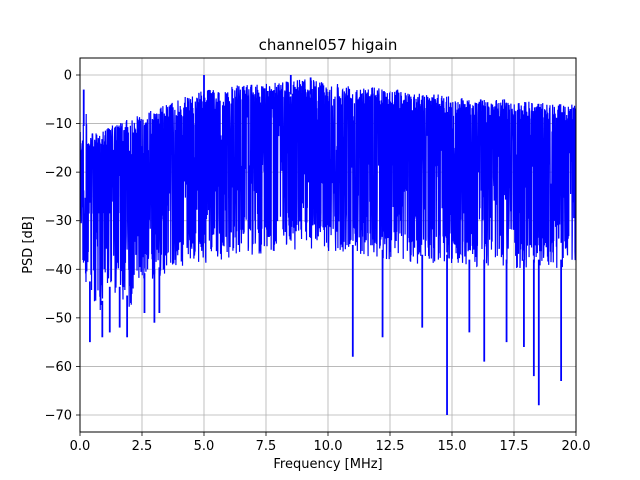  I want to click on y-tick-label: −50, so click(58, 318).